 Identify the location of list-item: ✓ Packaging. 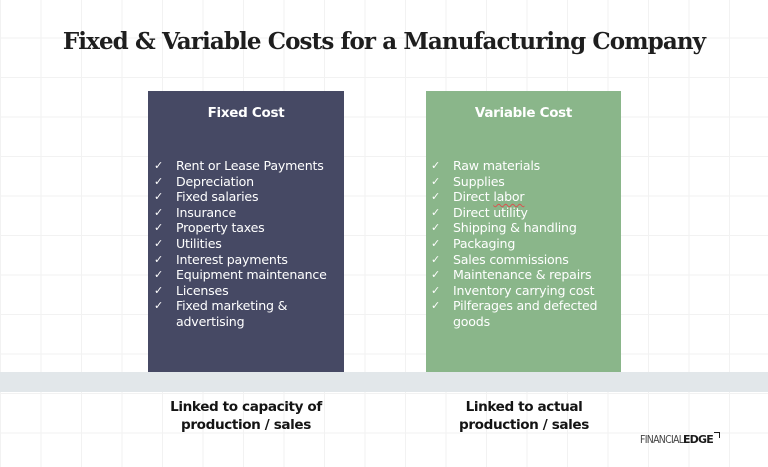
(473, 243).